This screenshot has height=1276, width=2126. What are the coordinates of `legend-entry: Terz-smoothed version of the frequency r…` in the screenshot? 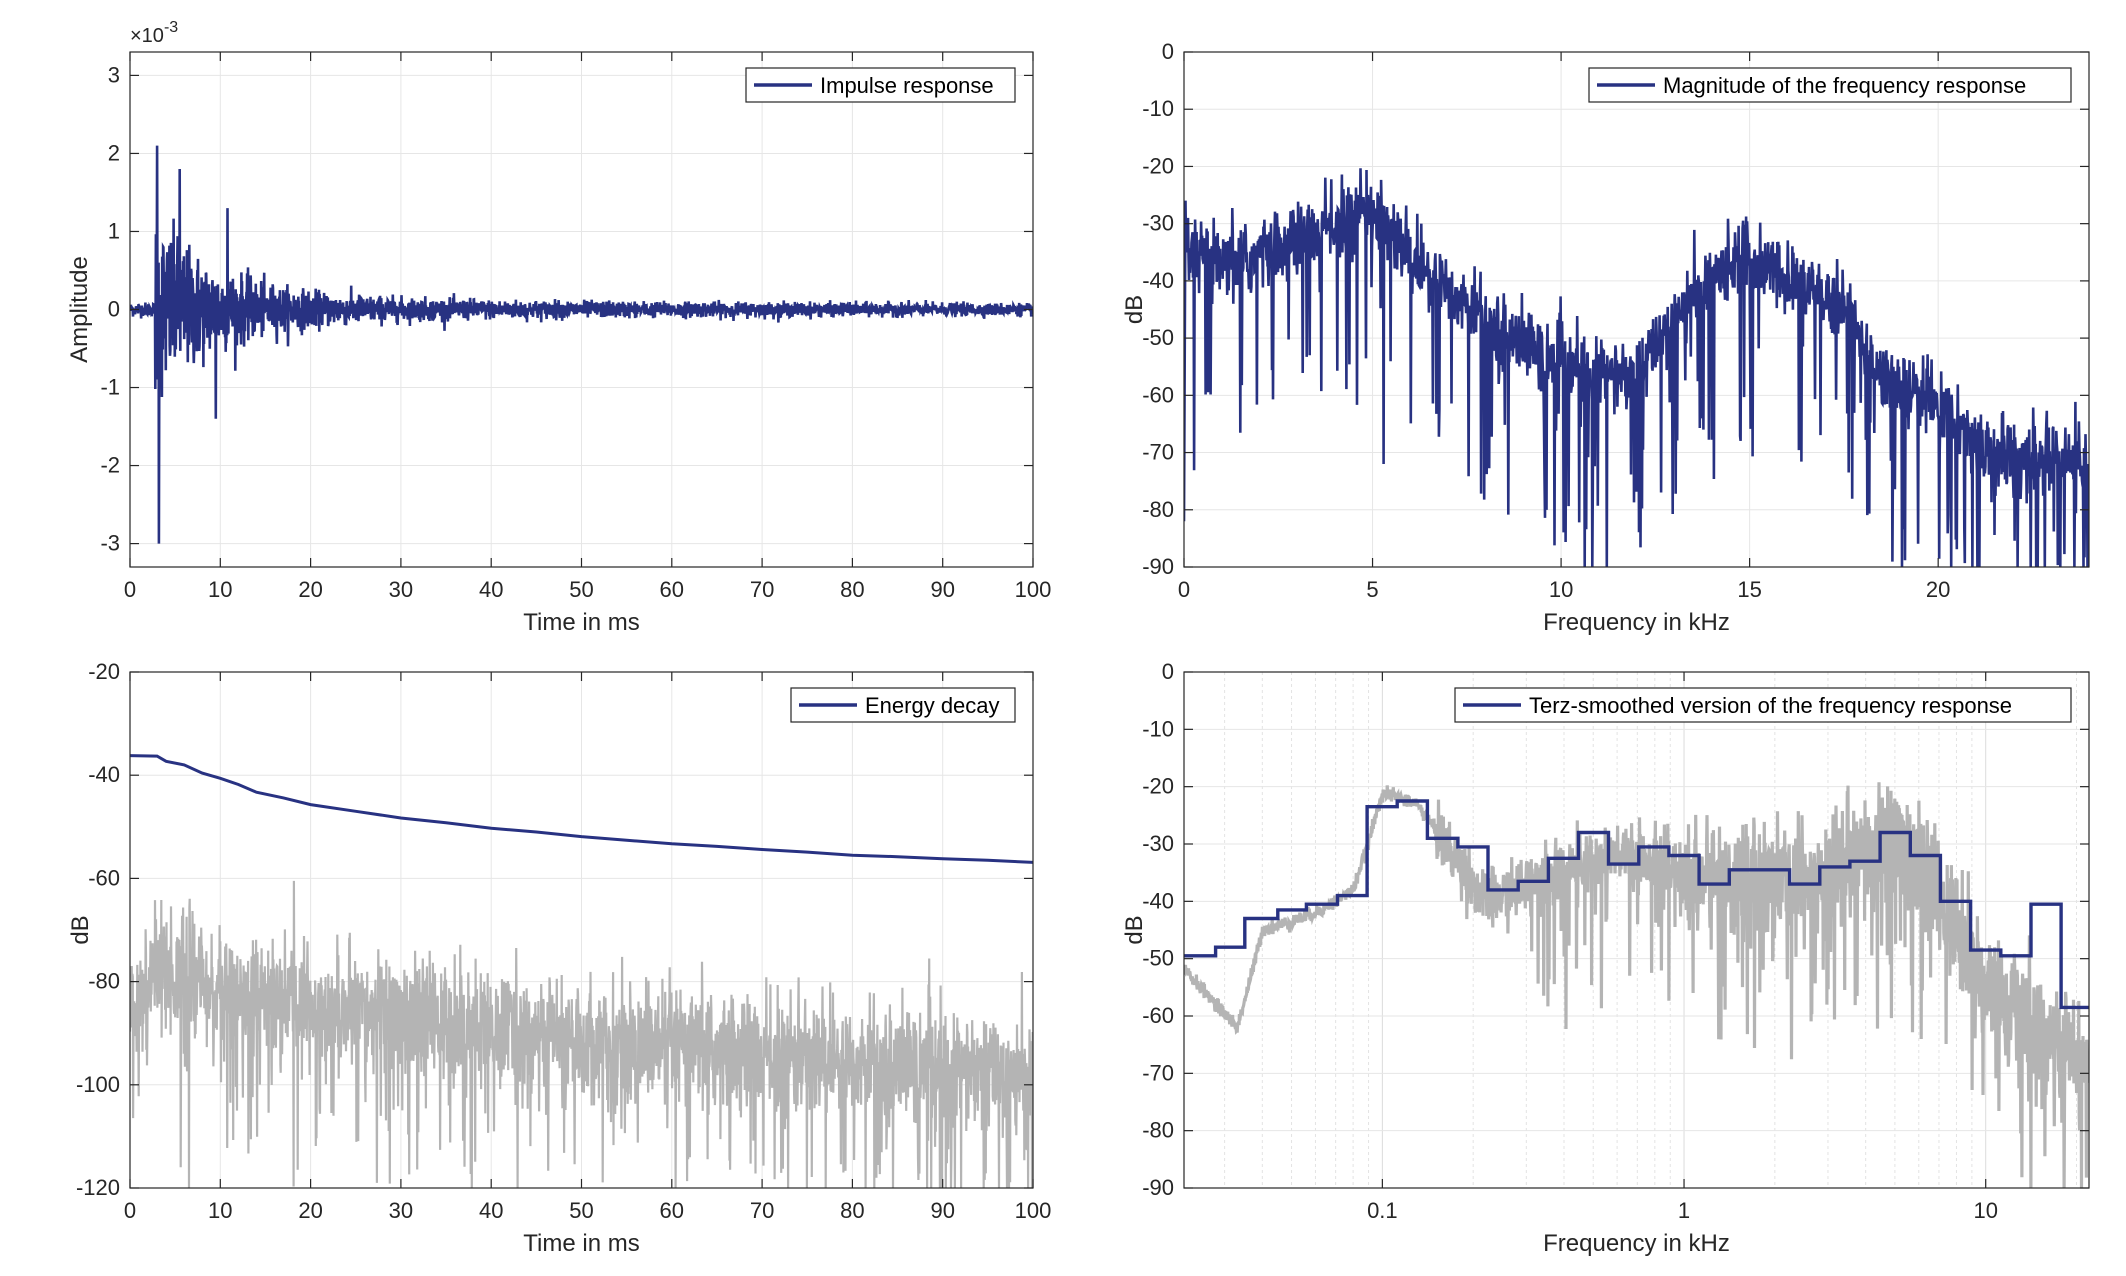 It's located at (1770, 705).